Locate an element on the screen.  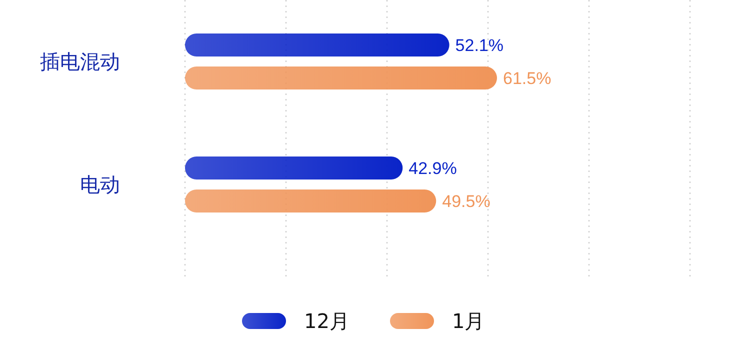
data-label: 42.9% is located at coordinates (432, 168).